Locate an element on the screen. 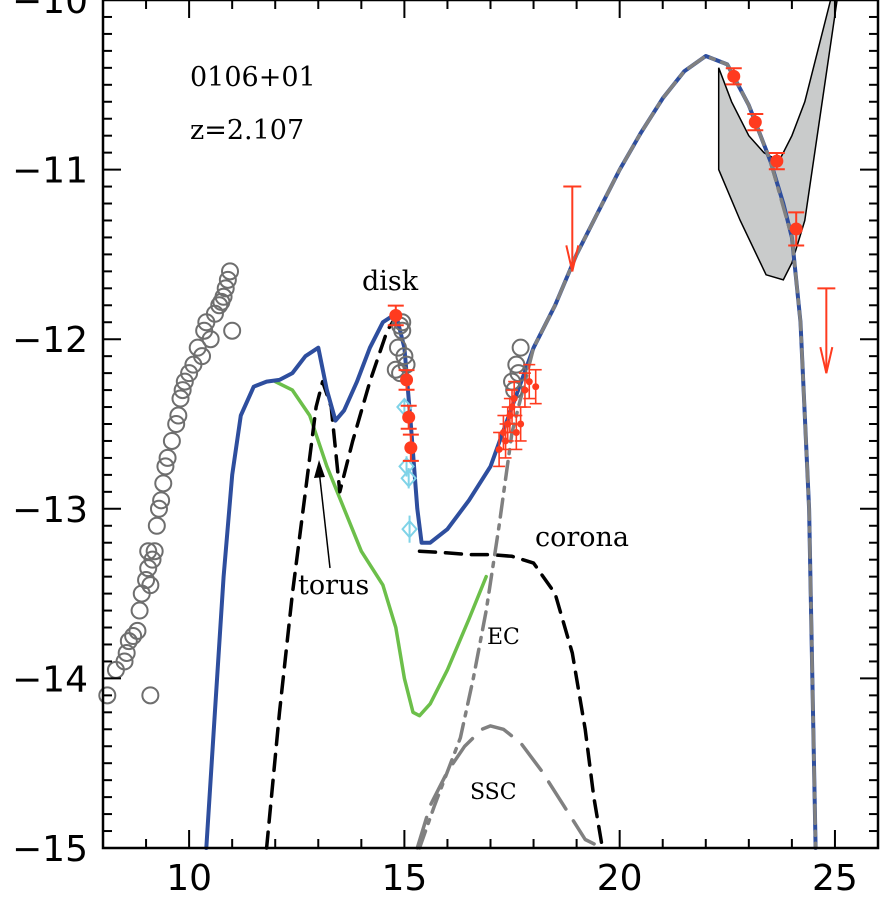 The height and width of the screenshot is (905, 883). annotation-corona: corona is located at coordinates (582, 537).